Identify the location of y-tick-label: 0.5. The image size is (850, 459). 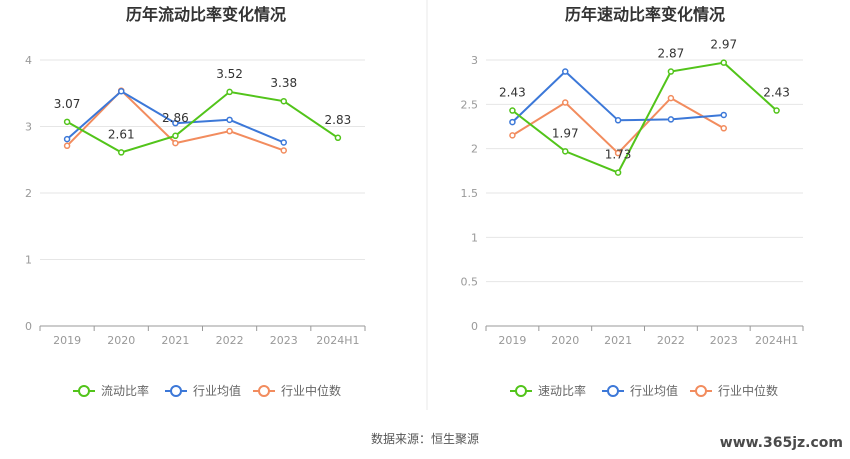
(470, 282).